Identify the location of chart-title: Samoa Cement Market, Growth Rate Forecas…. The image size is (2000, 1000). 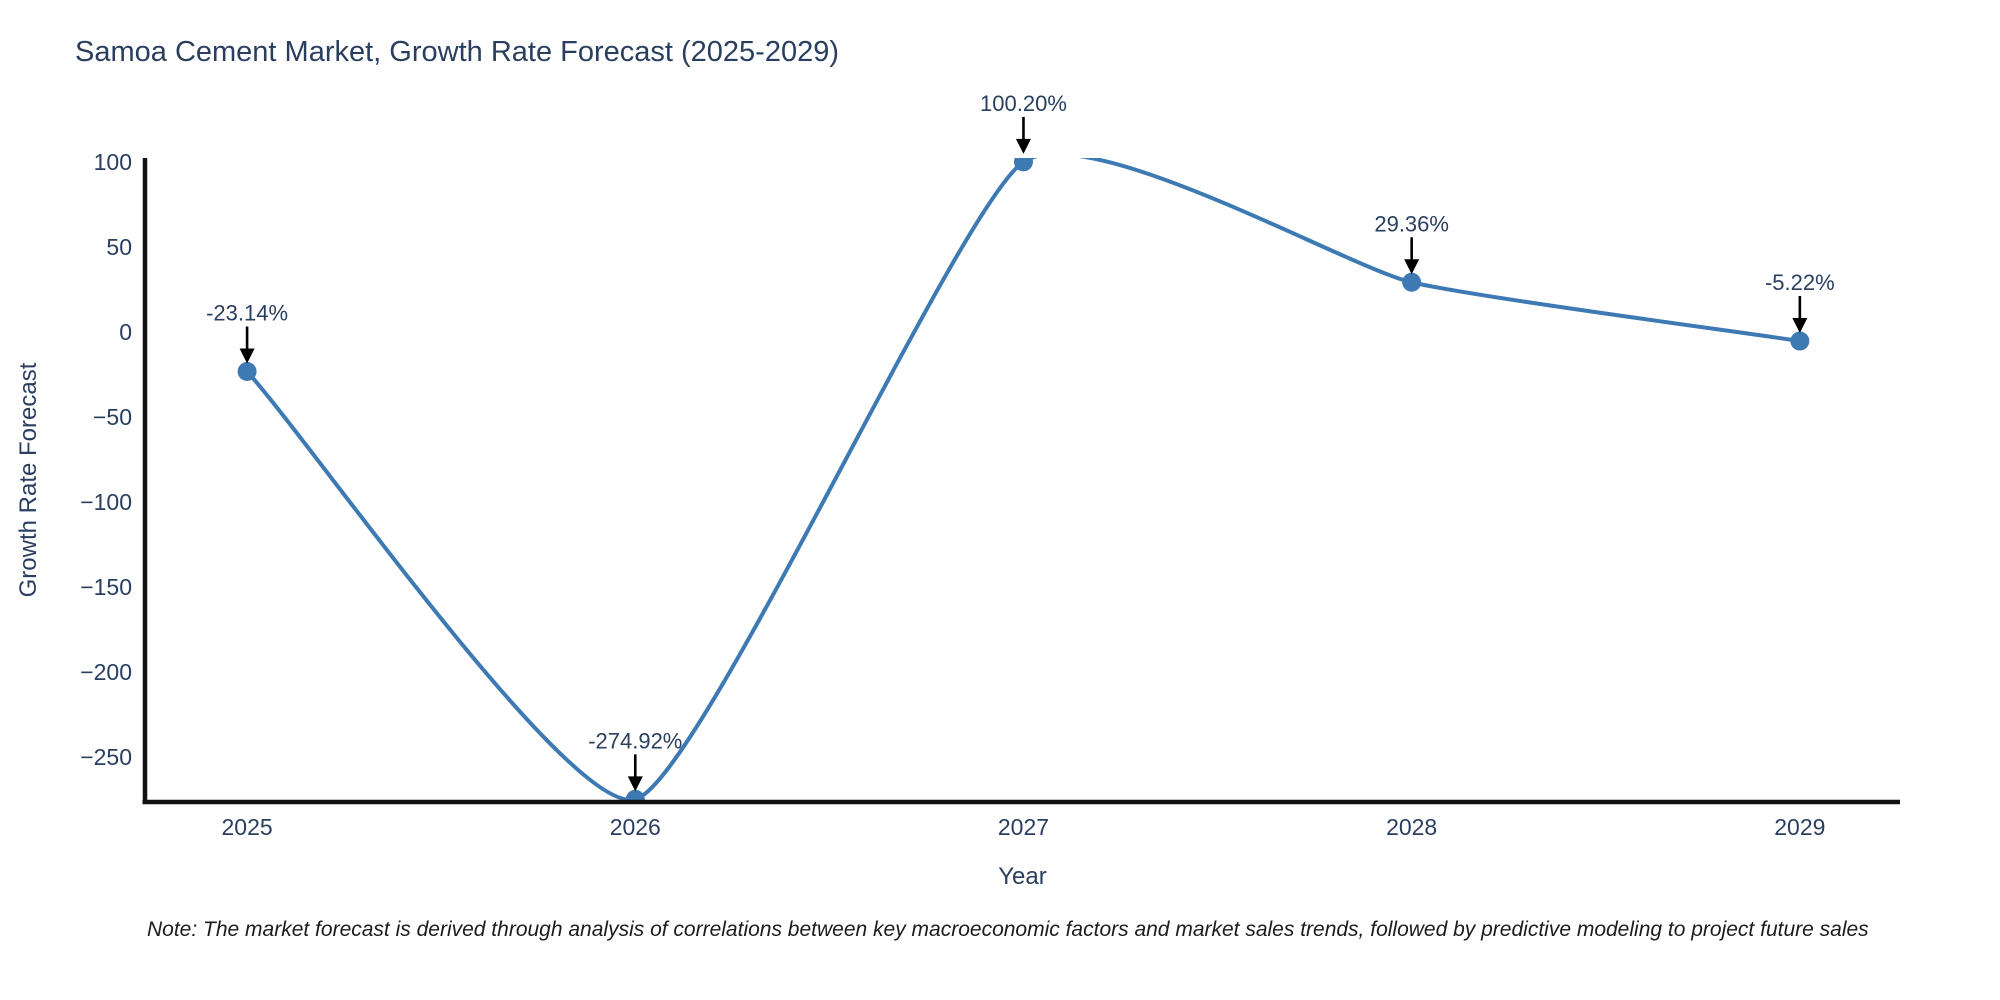
(457, 52).